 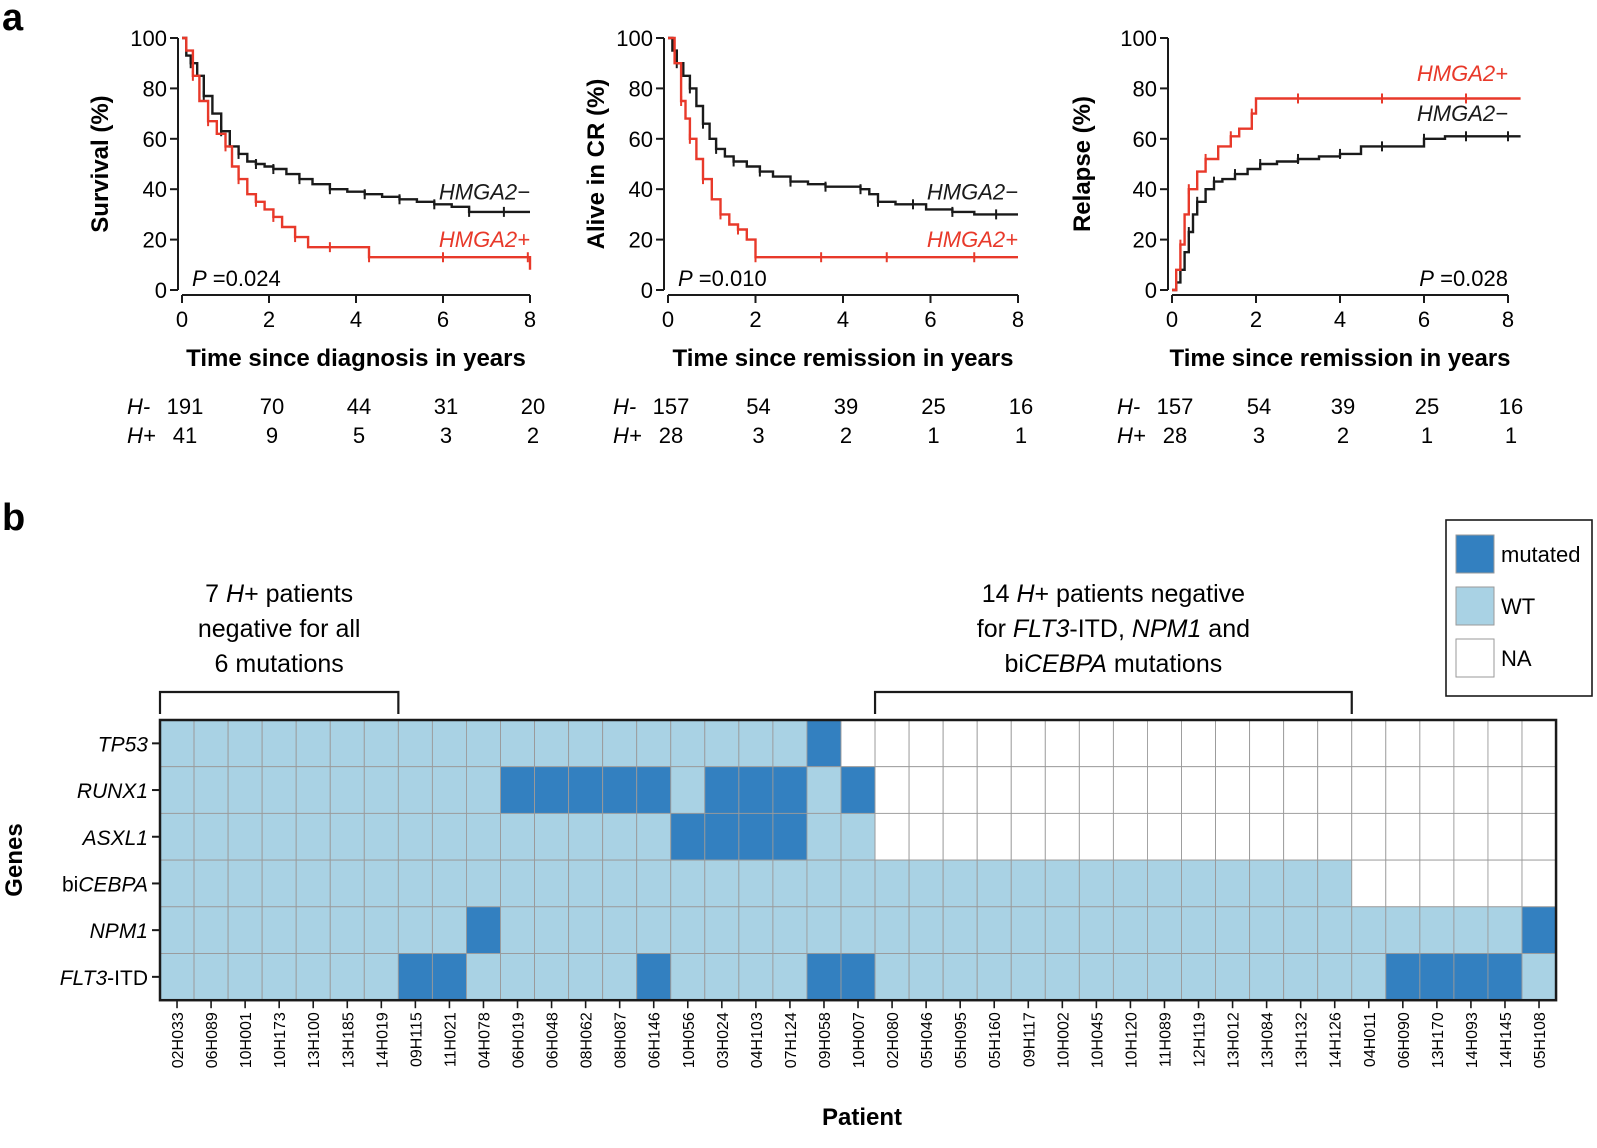 I want to click on at-risk-value: 54, so click(x=1259, y=406).